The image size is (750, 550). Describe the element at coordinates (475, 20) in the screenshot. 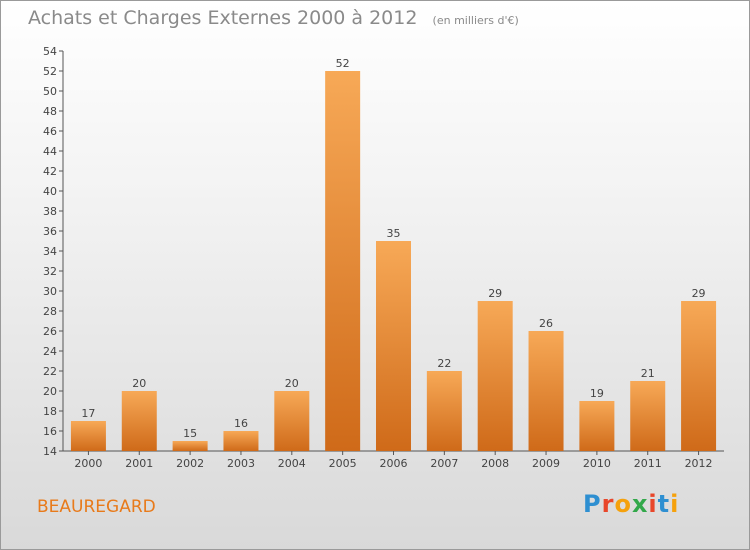

I see `chart-subtitle: (en milliers d'€)` at that location.